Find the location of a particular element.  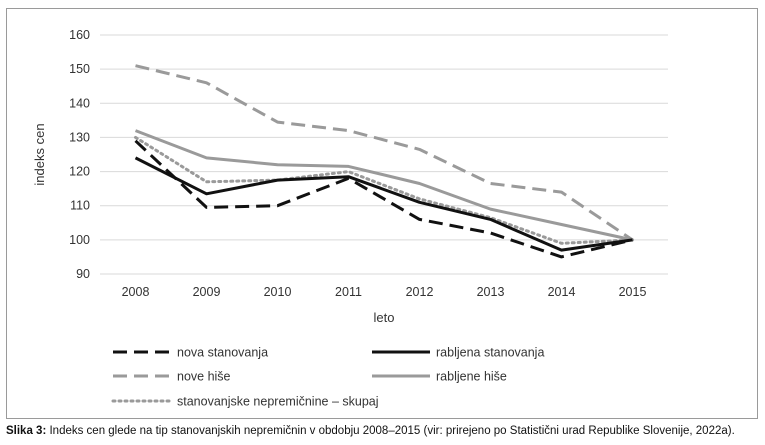

y-tick-160: 160 is located at coordinates (79, 35).